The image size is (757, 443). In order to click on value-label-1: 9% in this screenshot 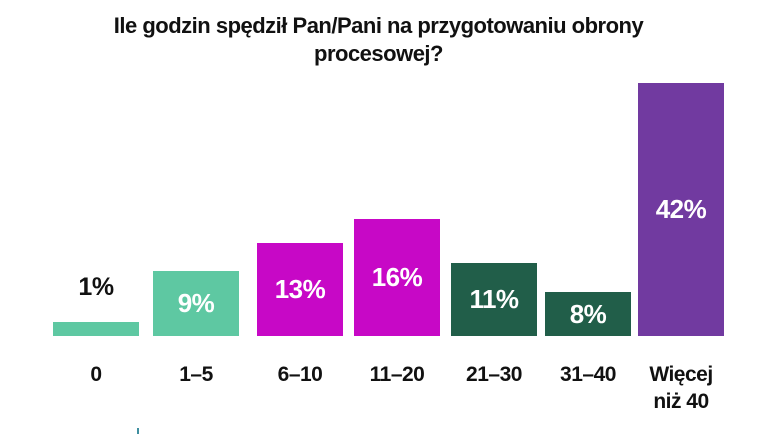, I will do `click(196, 303)`.